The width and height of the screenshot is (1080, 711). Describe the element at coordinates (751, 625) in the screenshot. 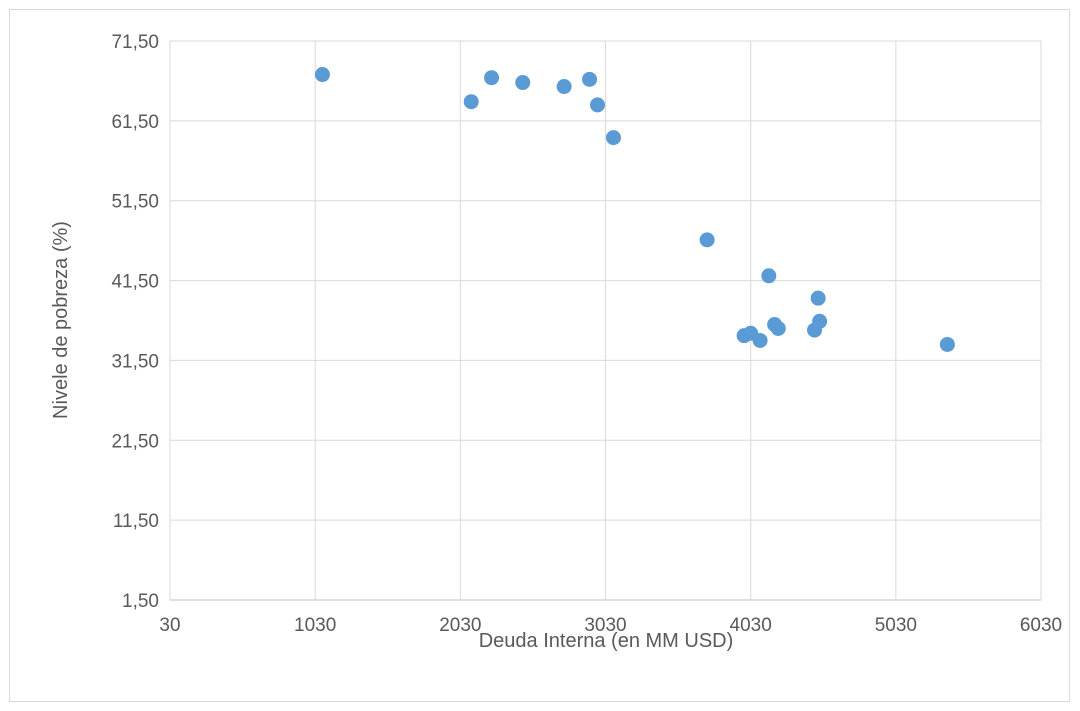

I see `x-tick-label: 4030` at that location.